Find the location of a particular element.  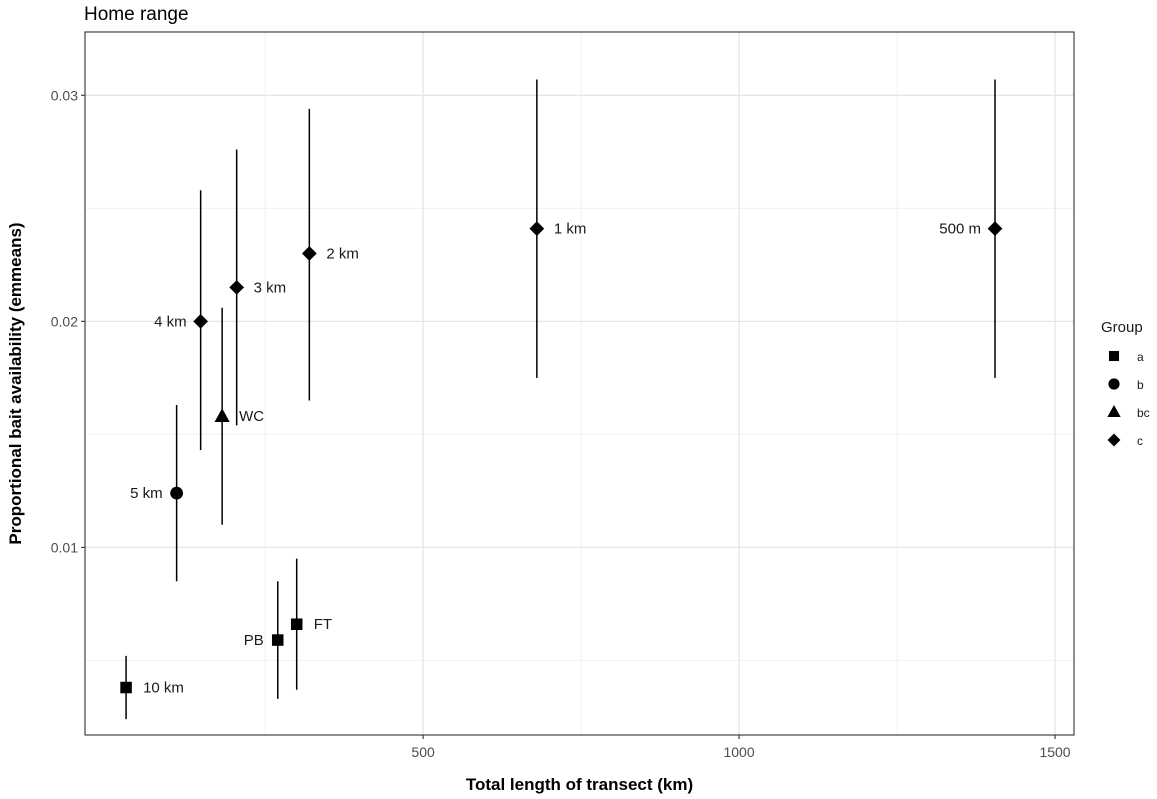

y-tick-label: 0.02 is located at coordinates (64, 321).